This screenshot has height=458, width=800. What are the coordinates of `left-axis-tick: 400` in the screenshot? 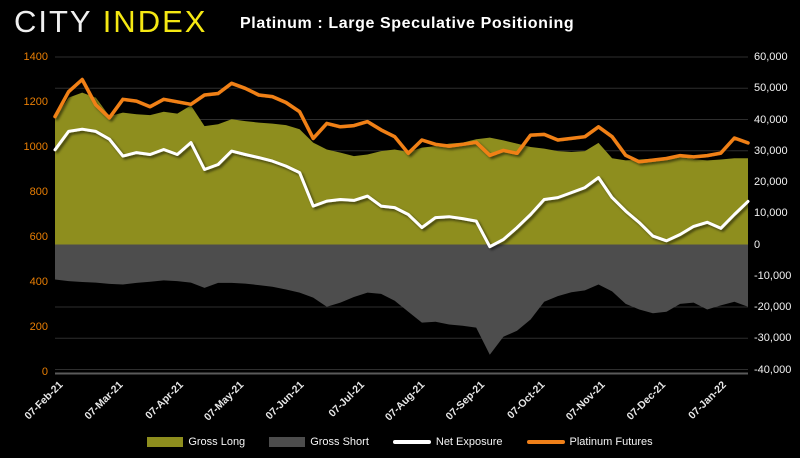 It's located at (38, 282).